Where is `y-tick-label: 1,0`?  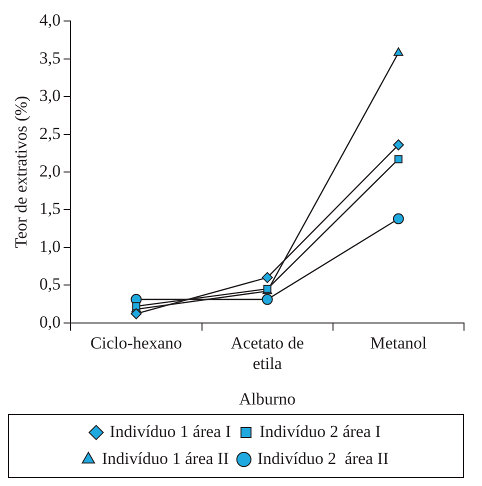
y-tick-label: 1,0 is located at coordinates (50, 246).